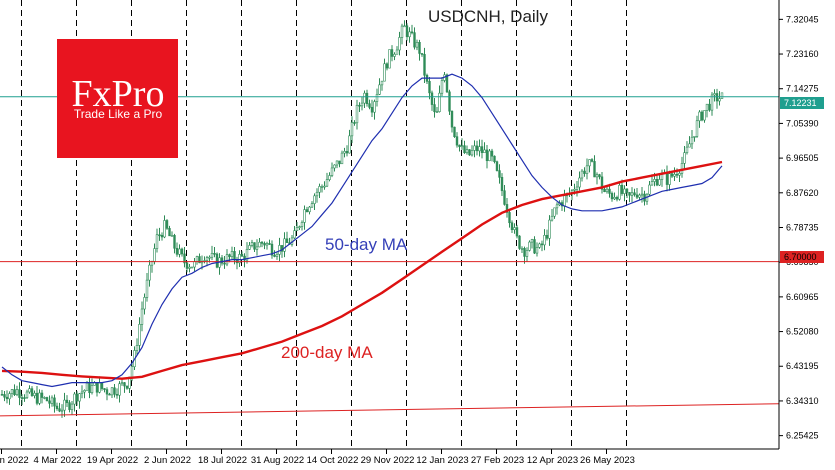  I want to click on chart-title: USDCNH, Daily, so click(488, 16).